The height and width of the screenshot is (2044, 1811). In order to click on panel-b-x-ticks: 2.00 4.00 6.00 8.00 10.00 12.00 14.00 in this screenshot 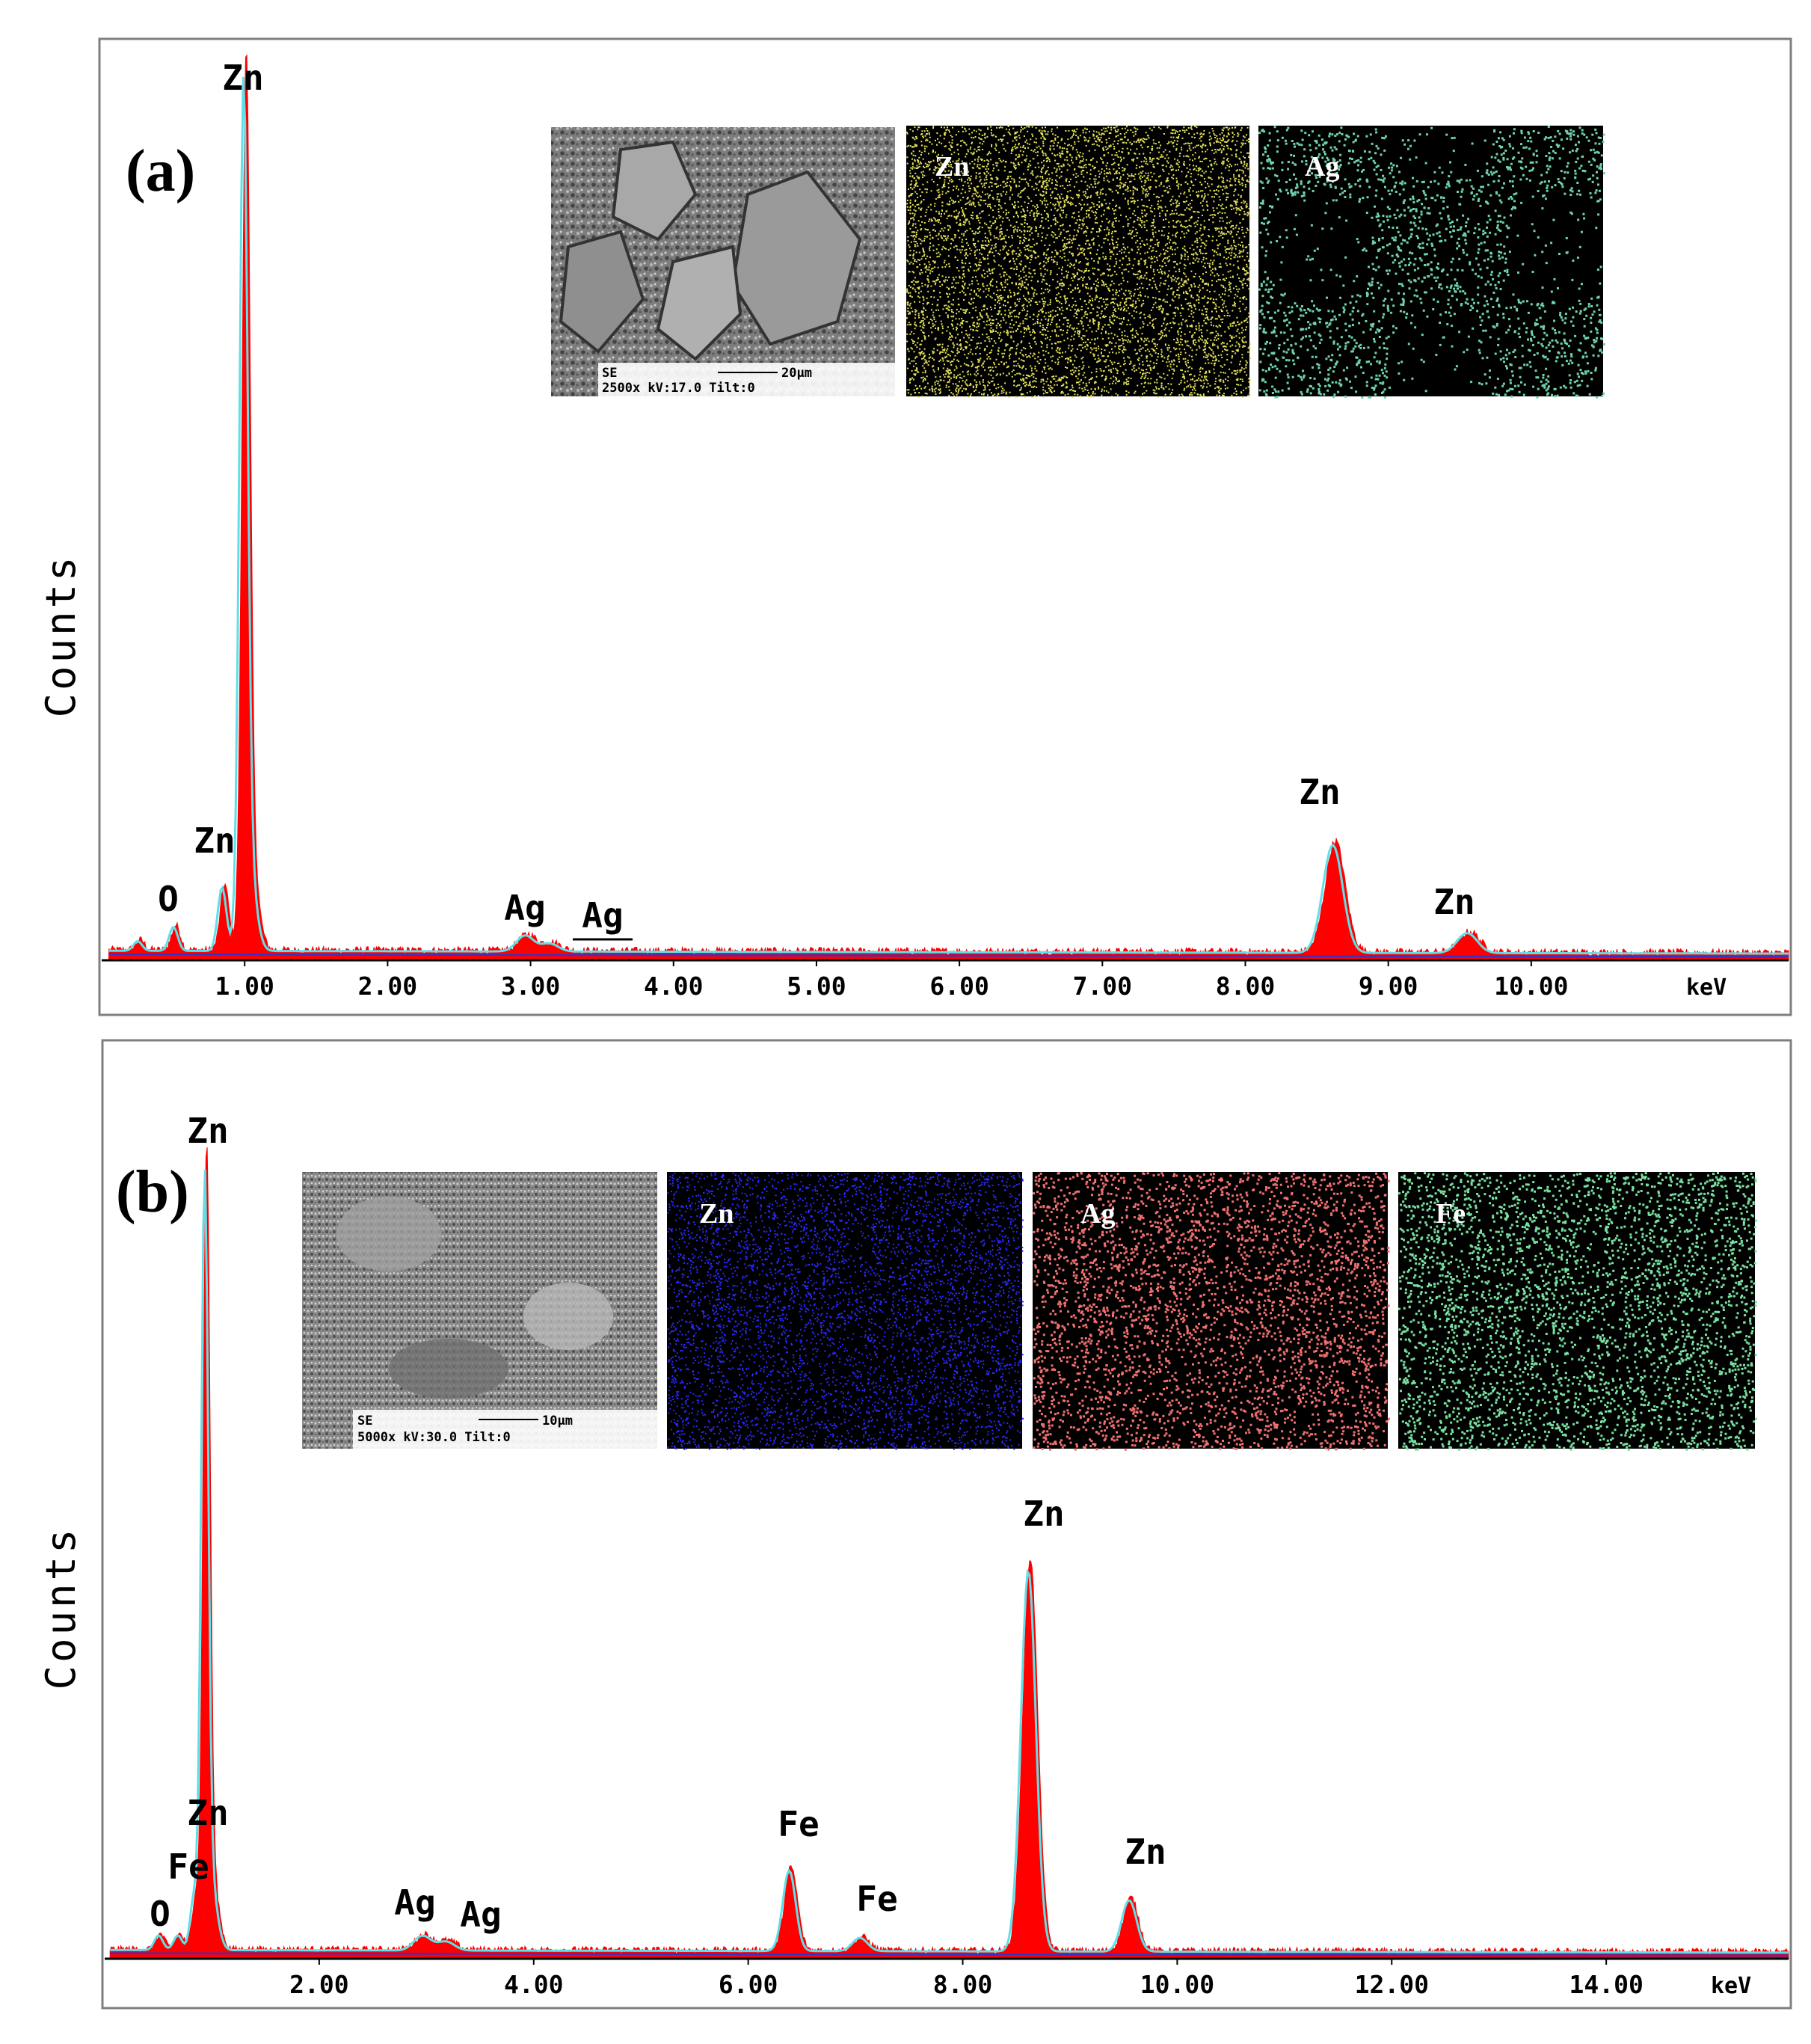, I will do `click(967, 1979)`.